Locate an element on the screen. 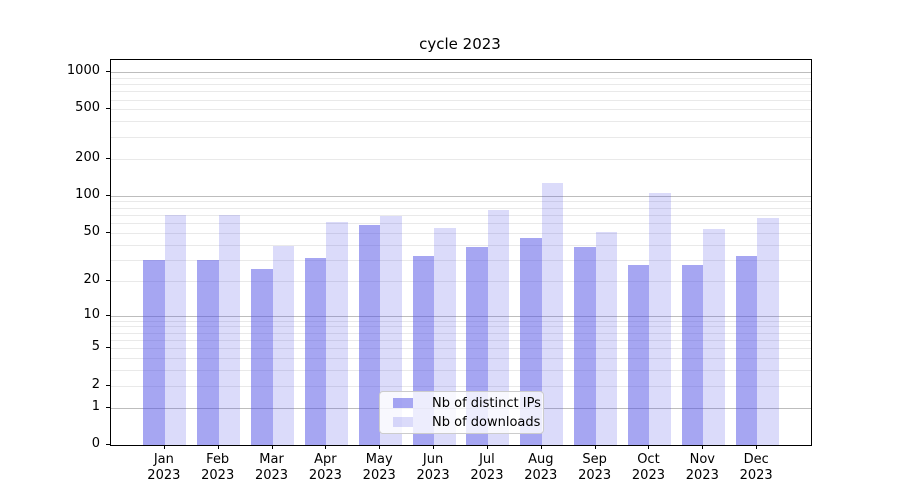 The height and width of the screenshot is (500, 900). legend-swatch-distinct-ips is located at coordinates (403, 403).